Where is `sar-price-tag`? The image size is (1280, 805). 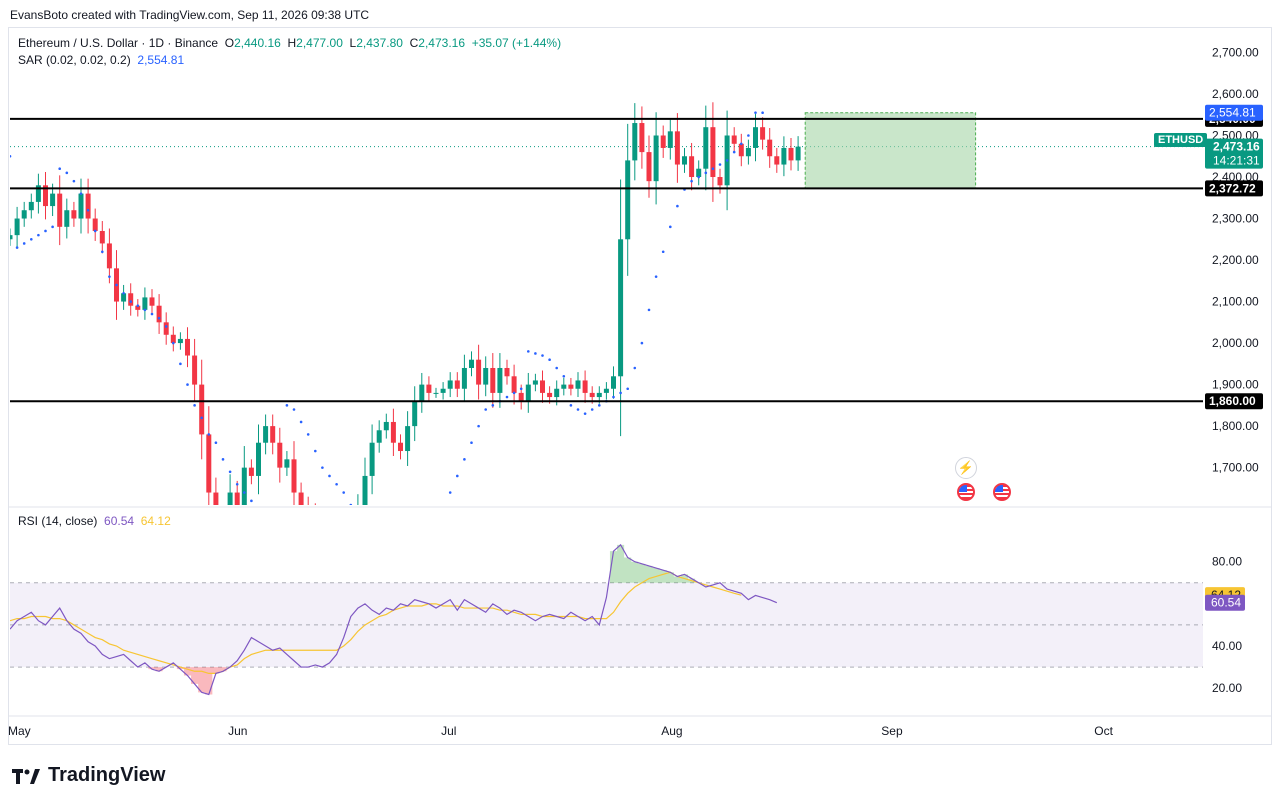
sar-price-tag is located at coordinates (1234, 112).